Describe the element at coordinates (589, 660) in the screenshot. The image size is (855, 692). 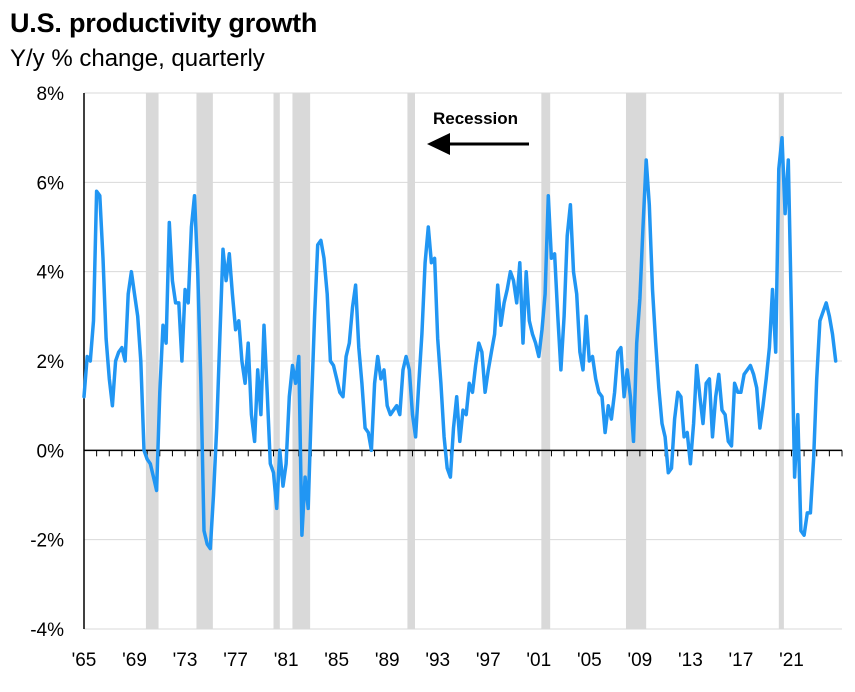
I see `x-tick-label: '05` at that location.